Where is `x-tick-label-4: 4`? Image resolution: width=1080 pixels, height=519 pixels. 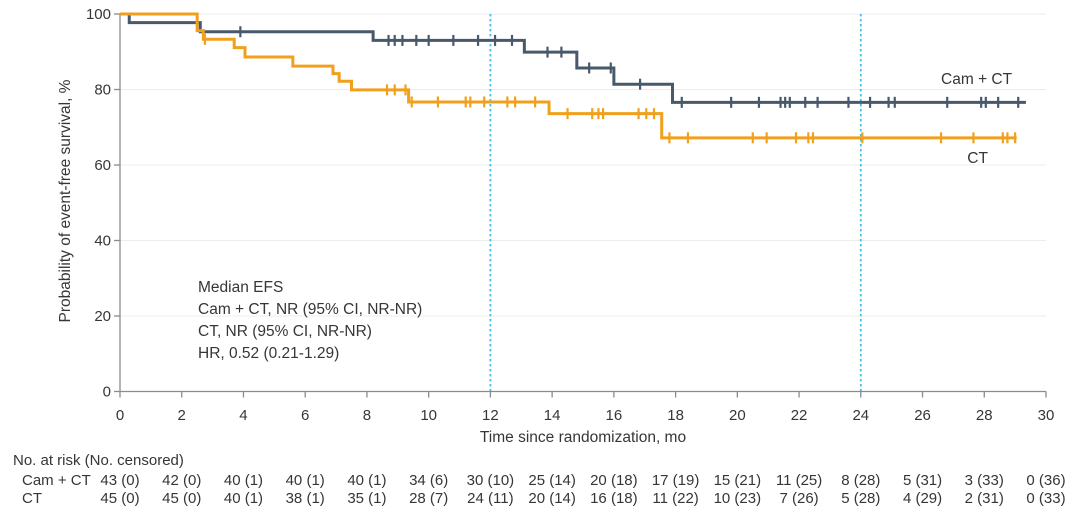 x-tick-label-4: 4 is located at coordinates (243, 415).